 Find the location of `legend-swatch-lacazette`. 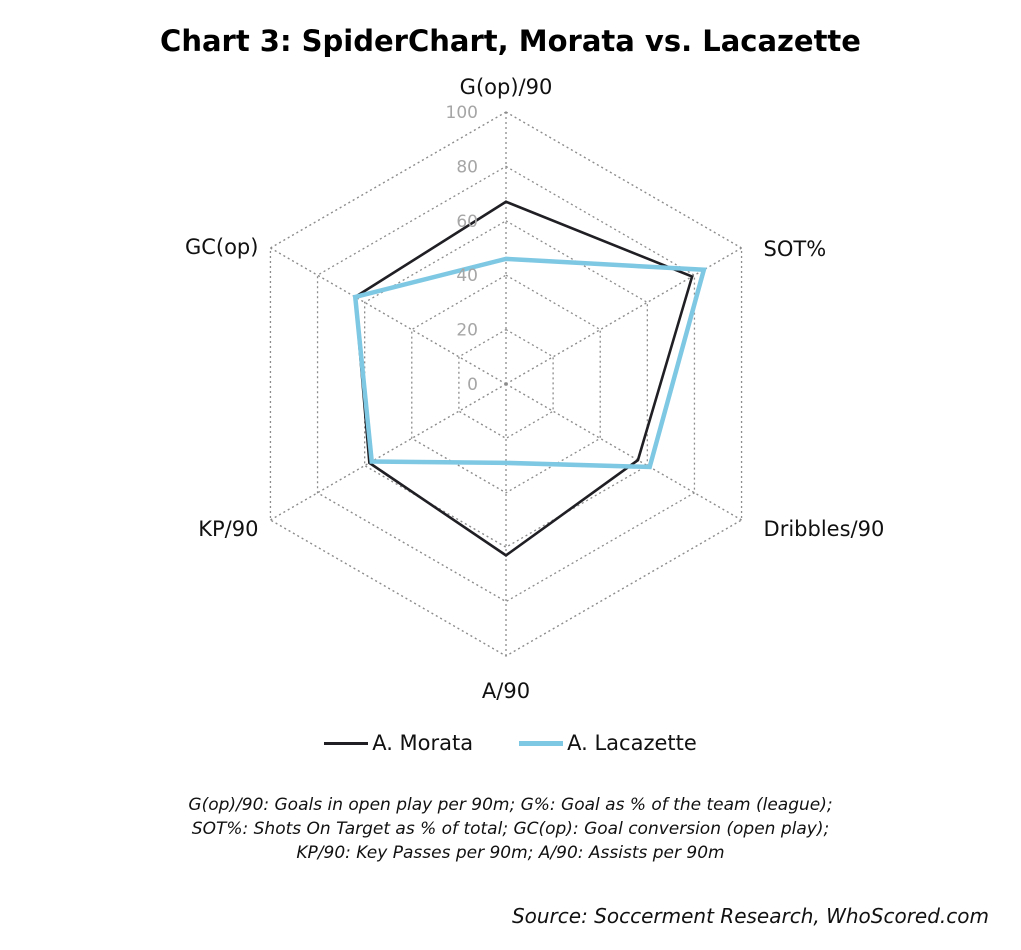

legend-swatch-lacazette is located at coordinates (541, 743).